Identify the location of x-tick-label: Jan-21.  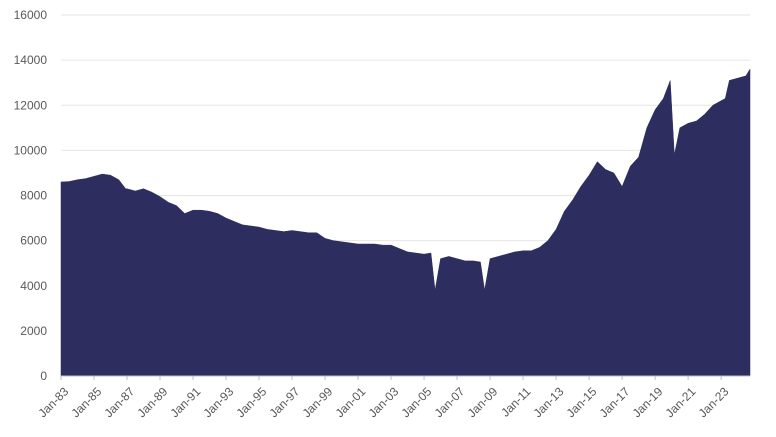
(681, 402).